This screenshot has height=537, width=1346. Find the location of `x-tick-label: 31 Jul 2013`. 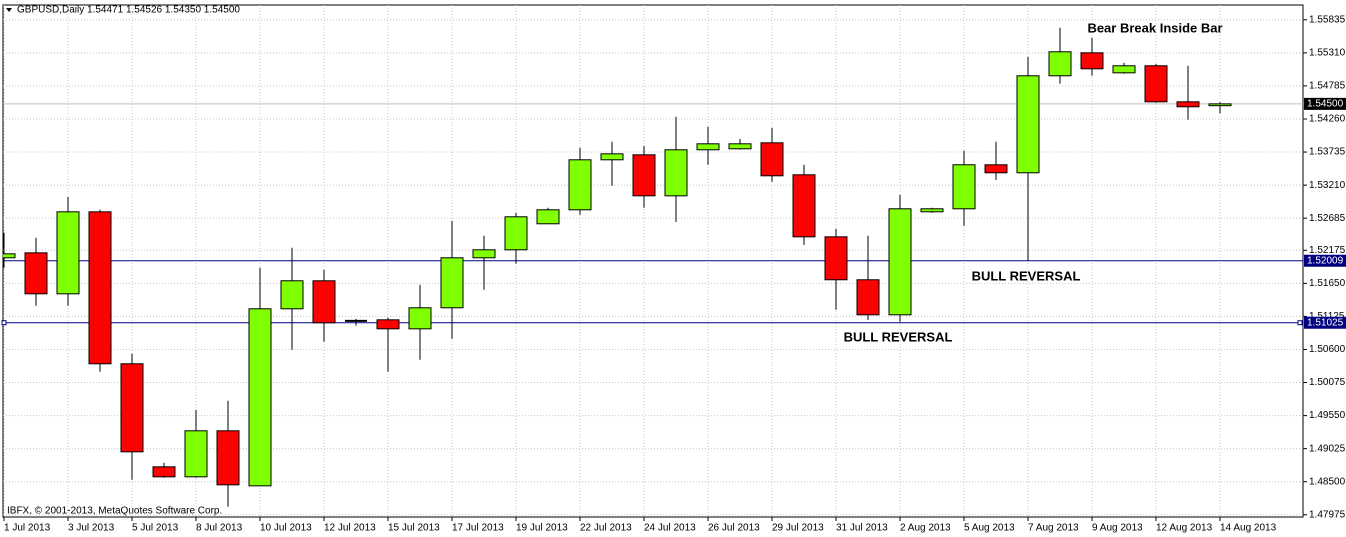

x-tick-label: 31 Jul 2013 is located at coordinates (862, 528).